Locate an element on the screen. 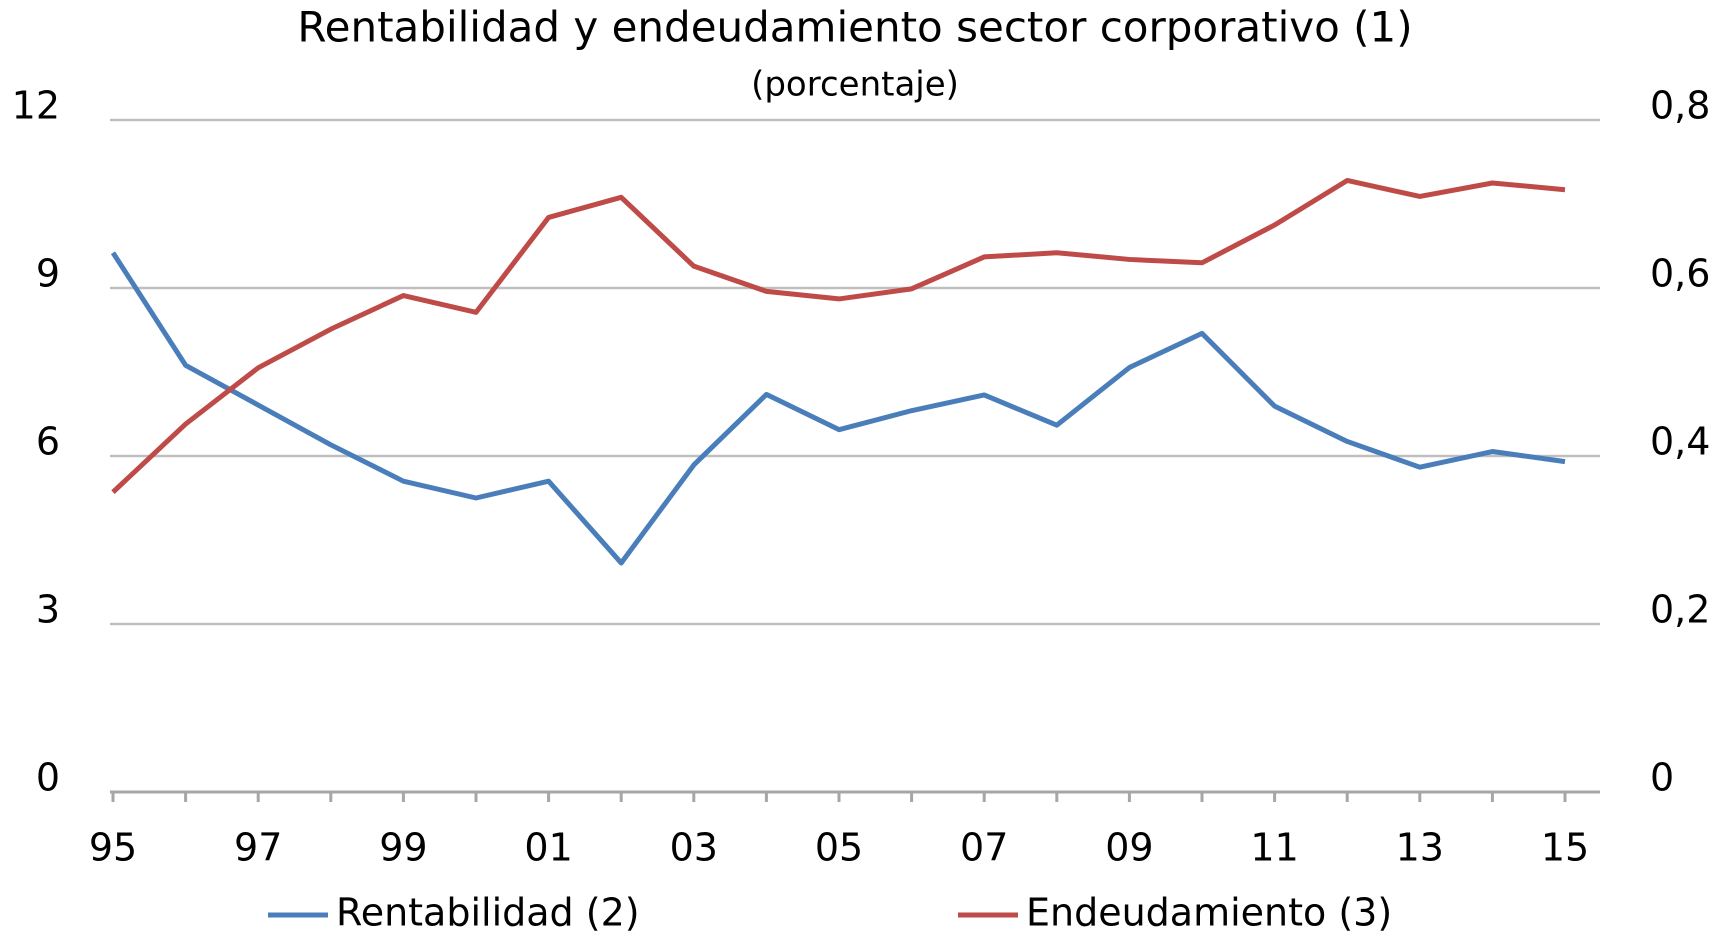 This screenshot has width=1725, height=937. y-tick-label: 12 is located at coordinates (36, 106).